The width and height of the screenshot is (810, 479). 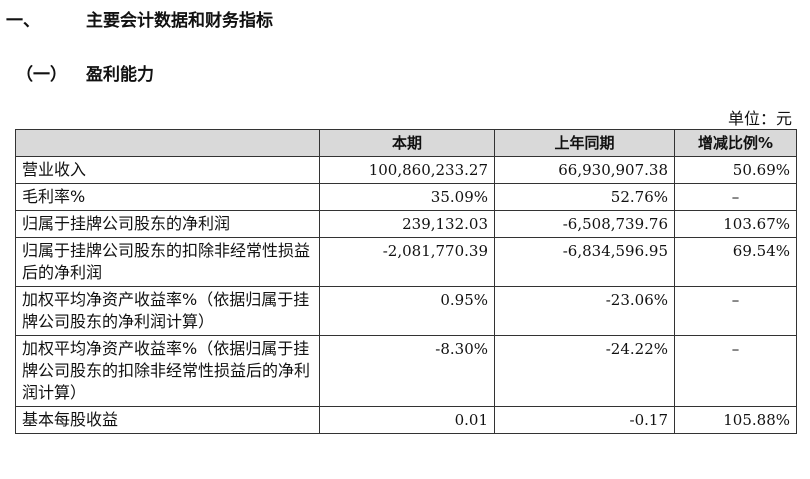 What do you see at coordinates (735, 262) in the screenshot?
I see `change-value: 69.54%` at bounding box center [735, 262].